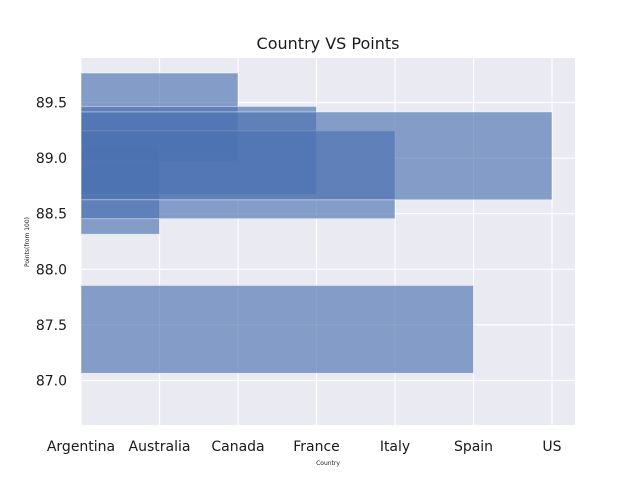 This screenshot has height=480, width=640. What do you see at coordinates (51, 242) in the screenshot?
I see `y-tick-labels: 87.0 87.5 88.0 88.5 89.0 89.5` at bounding box center [51, 242].